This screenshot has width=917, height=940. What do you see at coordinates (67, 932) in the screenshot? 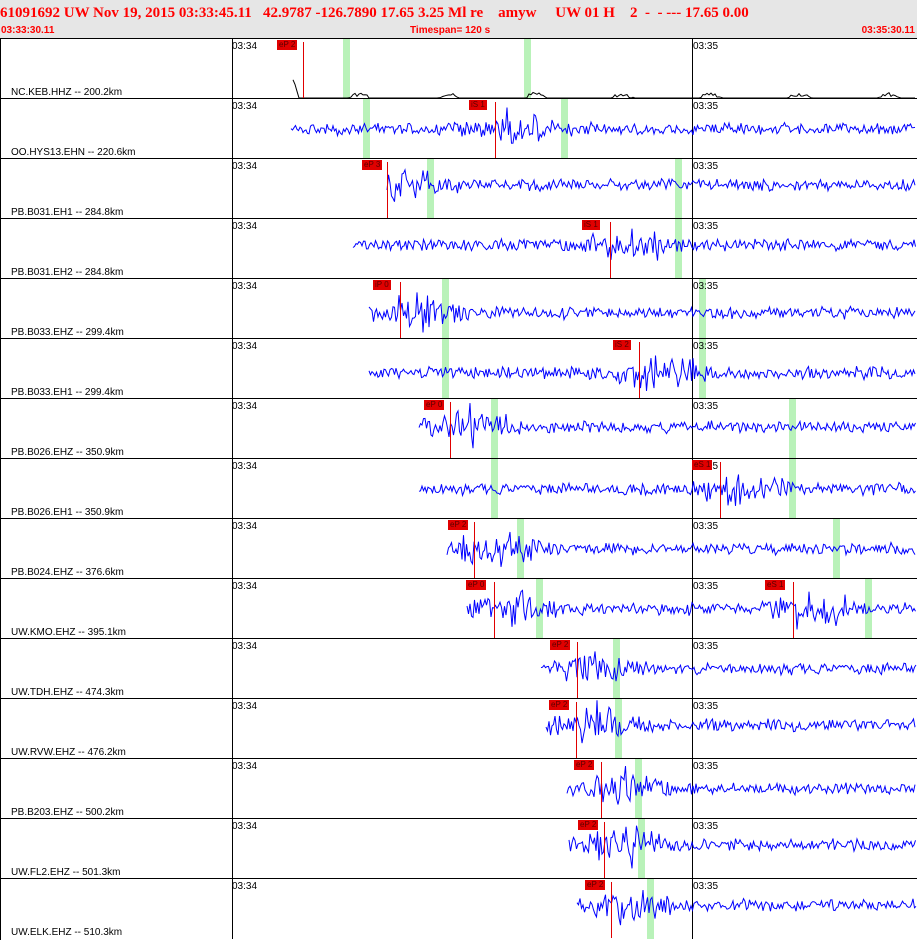
I see `station-label: UW.ELK.EHZ -- 510.3km` at bounding box center [67, 932].